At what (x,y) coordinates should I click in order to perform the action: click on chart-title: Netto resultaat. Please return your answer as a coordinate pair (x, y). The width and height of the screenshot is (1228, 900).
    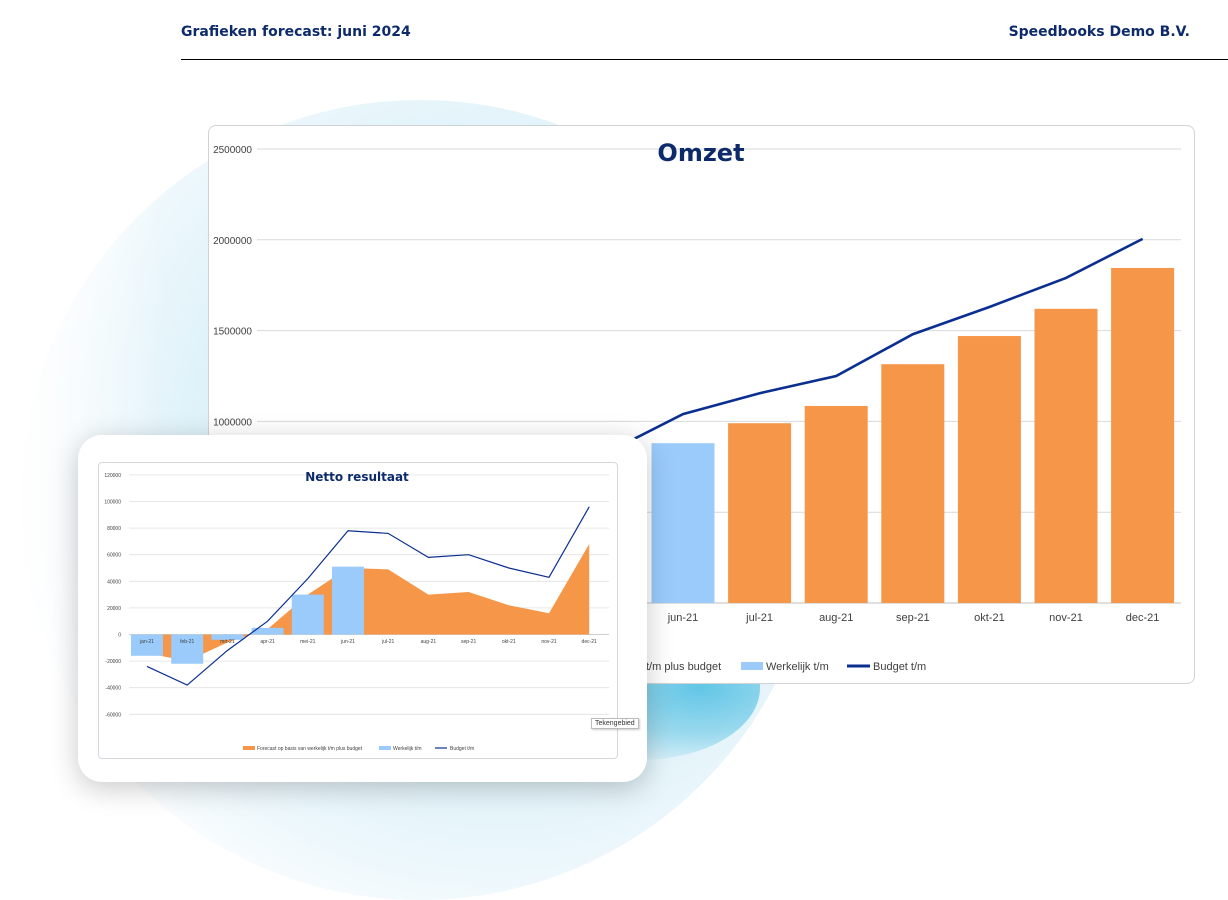
    Looking at the image, I should click on (357, 477).